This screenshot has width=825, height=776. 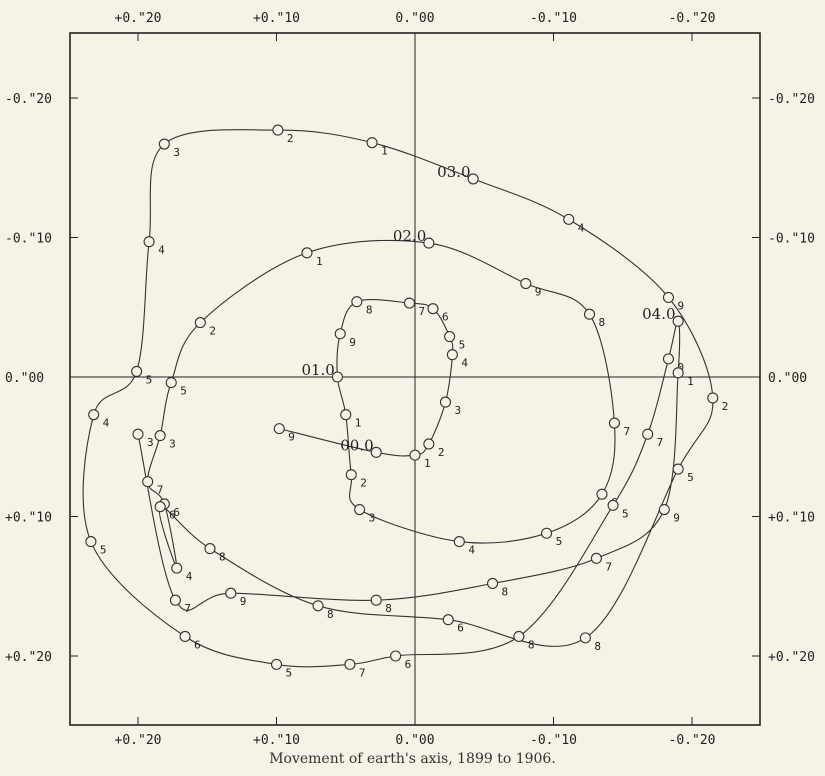 I want to click on x-tick-label-top: -0."10, so click(x=553, y=18).